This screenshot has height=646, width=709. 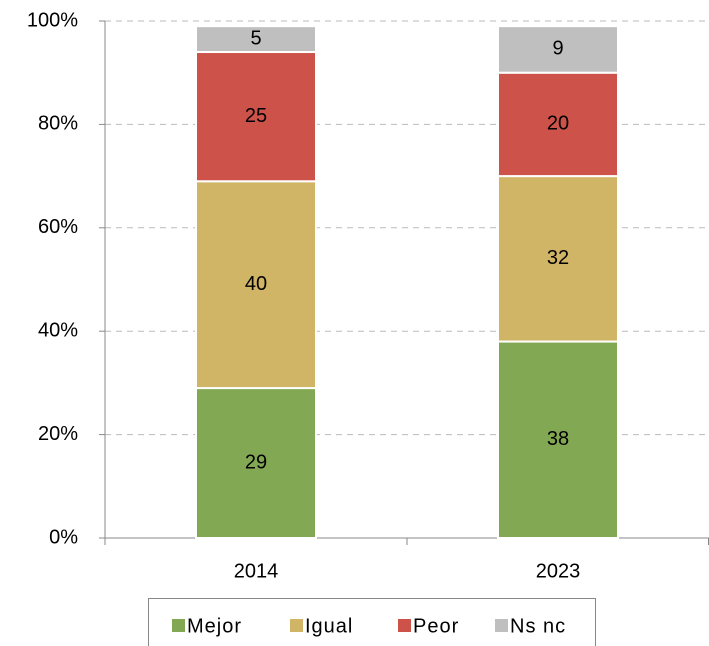 I want to click on legend-label: Igual, so click(x=329, y=626).